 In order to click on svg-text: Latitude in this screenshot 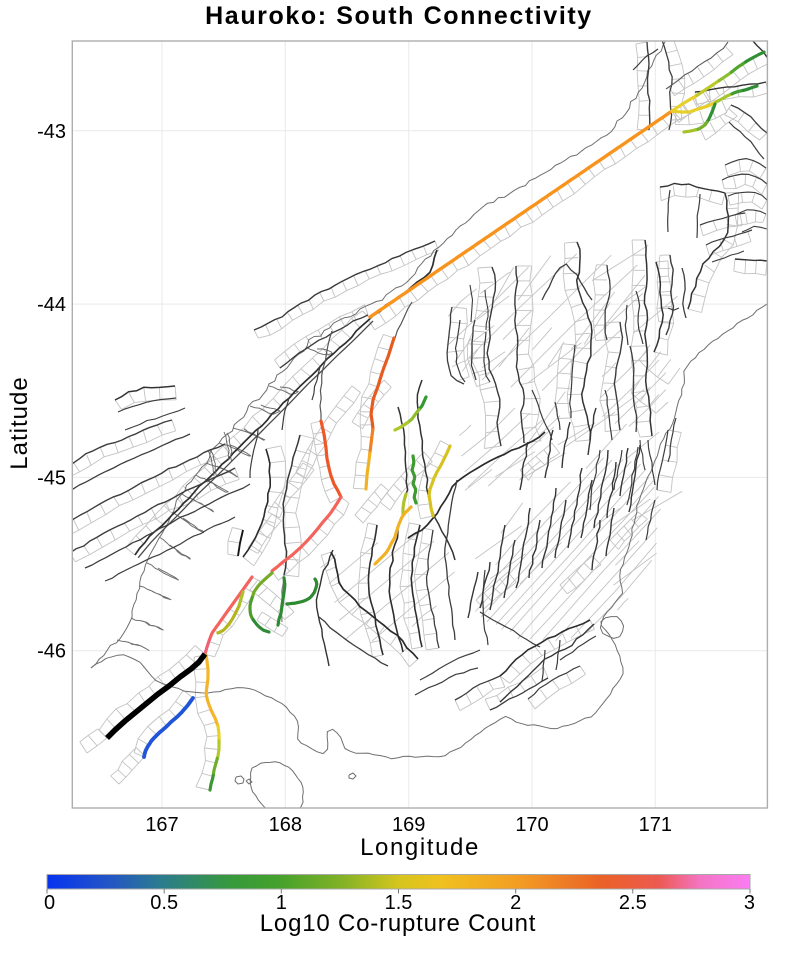, I will do `click(19, 422)`.